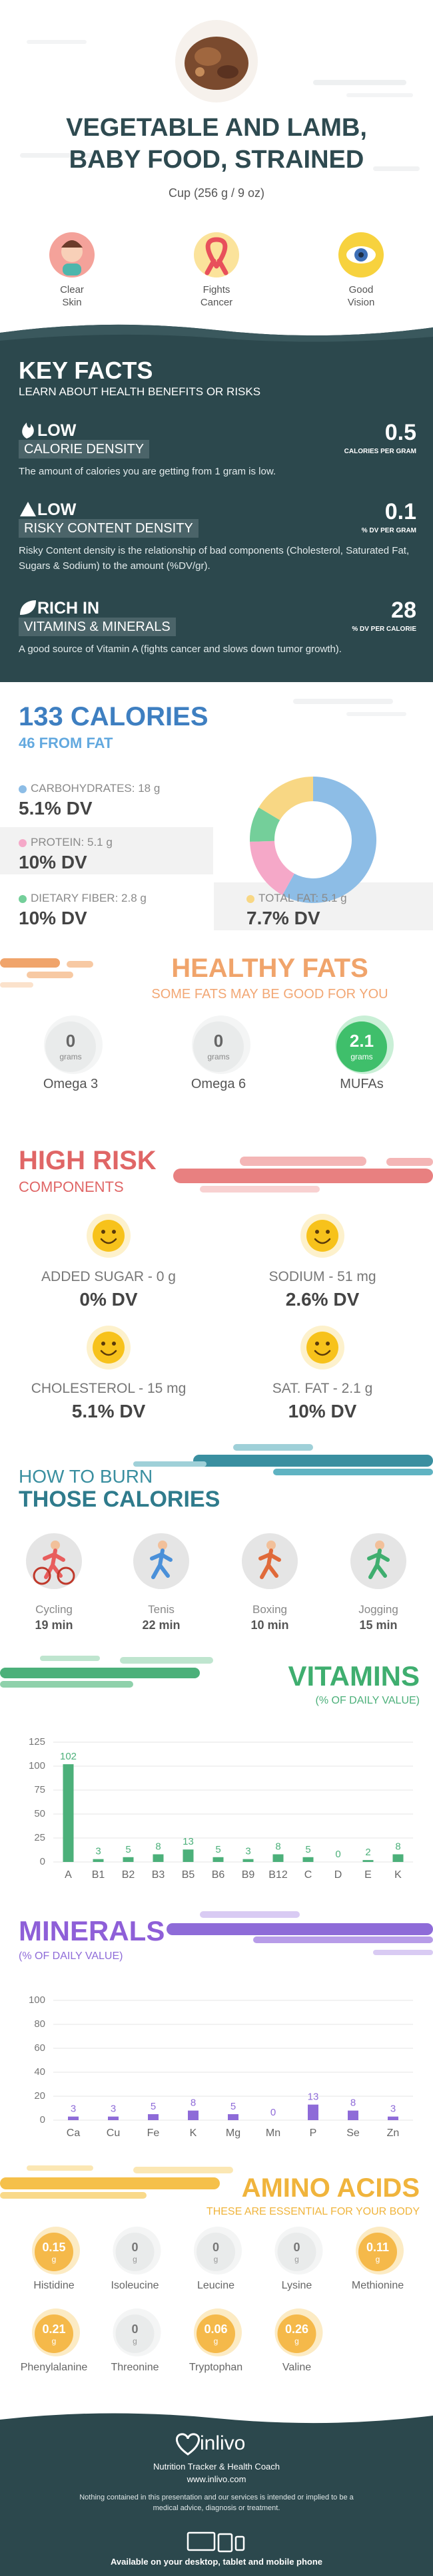 The image size is (433, 2576). Describe the element at coordinates (223, 2443) in the screenshot. I see `brand: inlivo` at that location.